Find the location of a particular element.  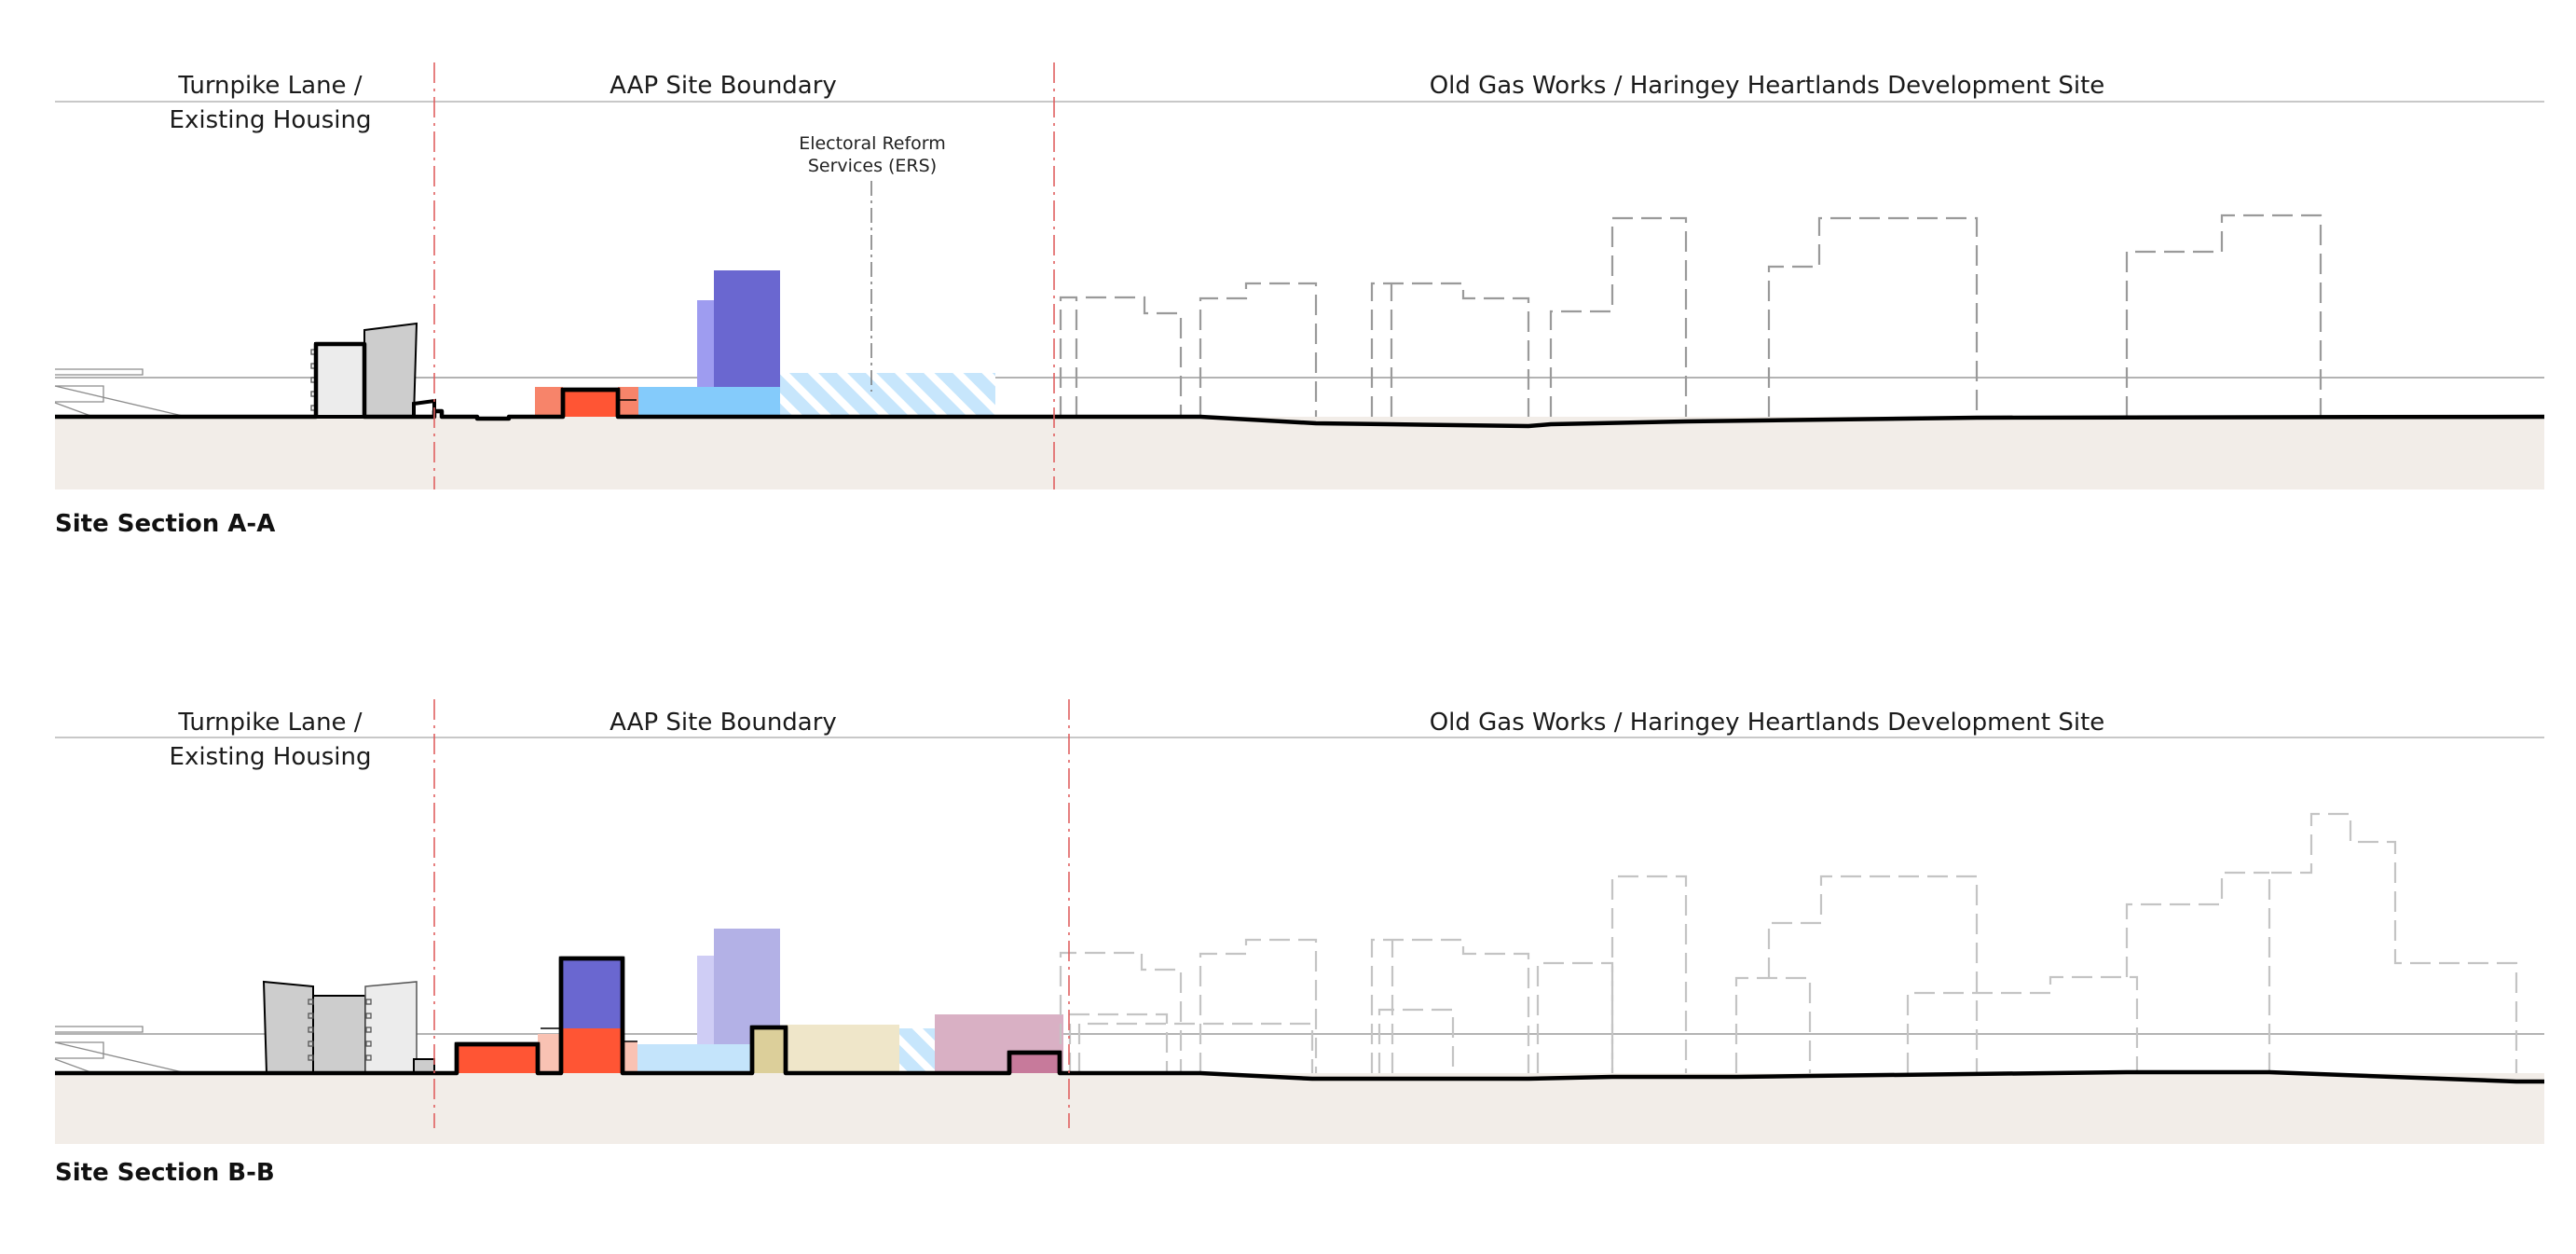

ers-label-line1: Electoral Reform is located at coordinates (872, 144).